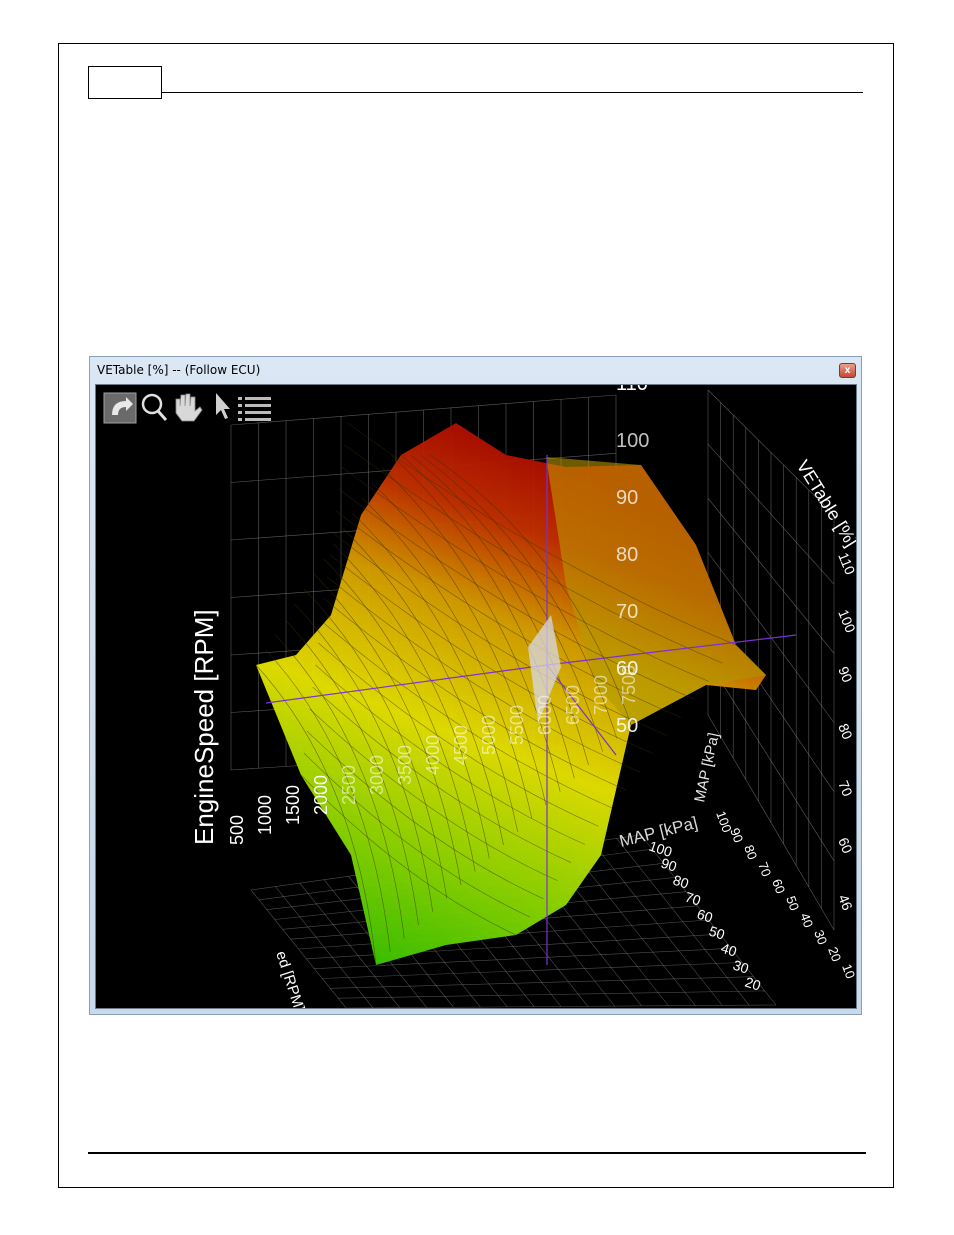 The width and height of the screenshot is (954, 1235). I want to click on rpm-tick-label: 4500, so click(461, 745).